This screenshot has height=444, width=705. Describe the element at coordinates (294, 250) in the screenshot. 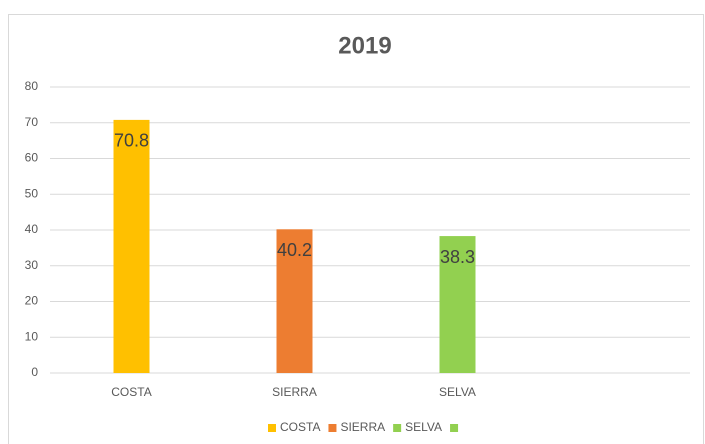

I see `data-label: 40.2` at that location.